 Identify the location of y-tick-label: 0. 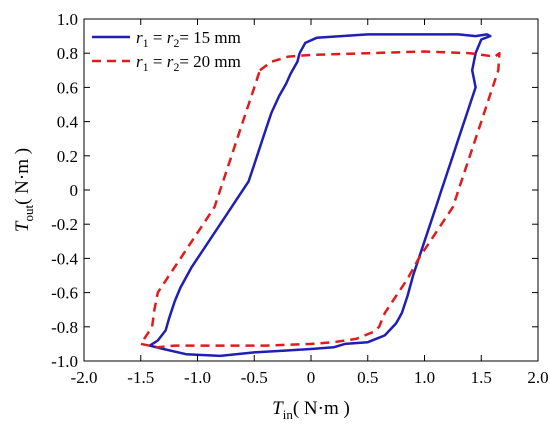
(74, 190).